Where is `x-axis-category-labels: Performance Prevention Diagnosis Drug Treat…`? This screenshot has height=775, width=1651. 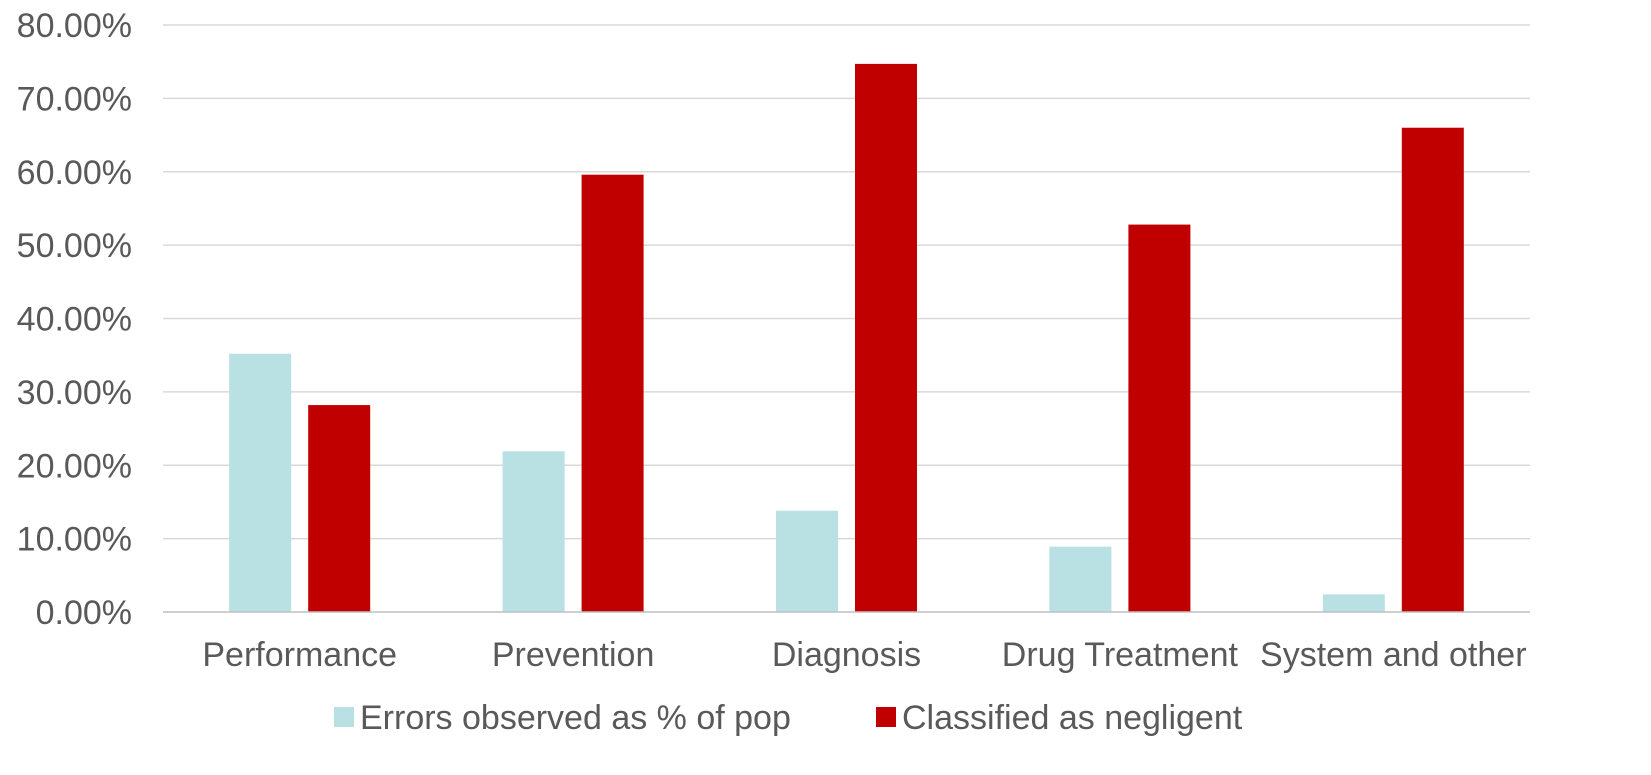
x-axis-category-labels: Performance Prevention Diagnosis Drug Treat… is located at coordinates (864, 655).